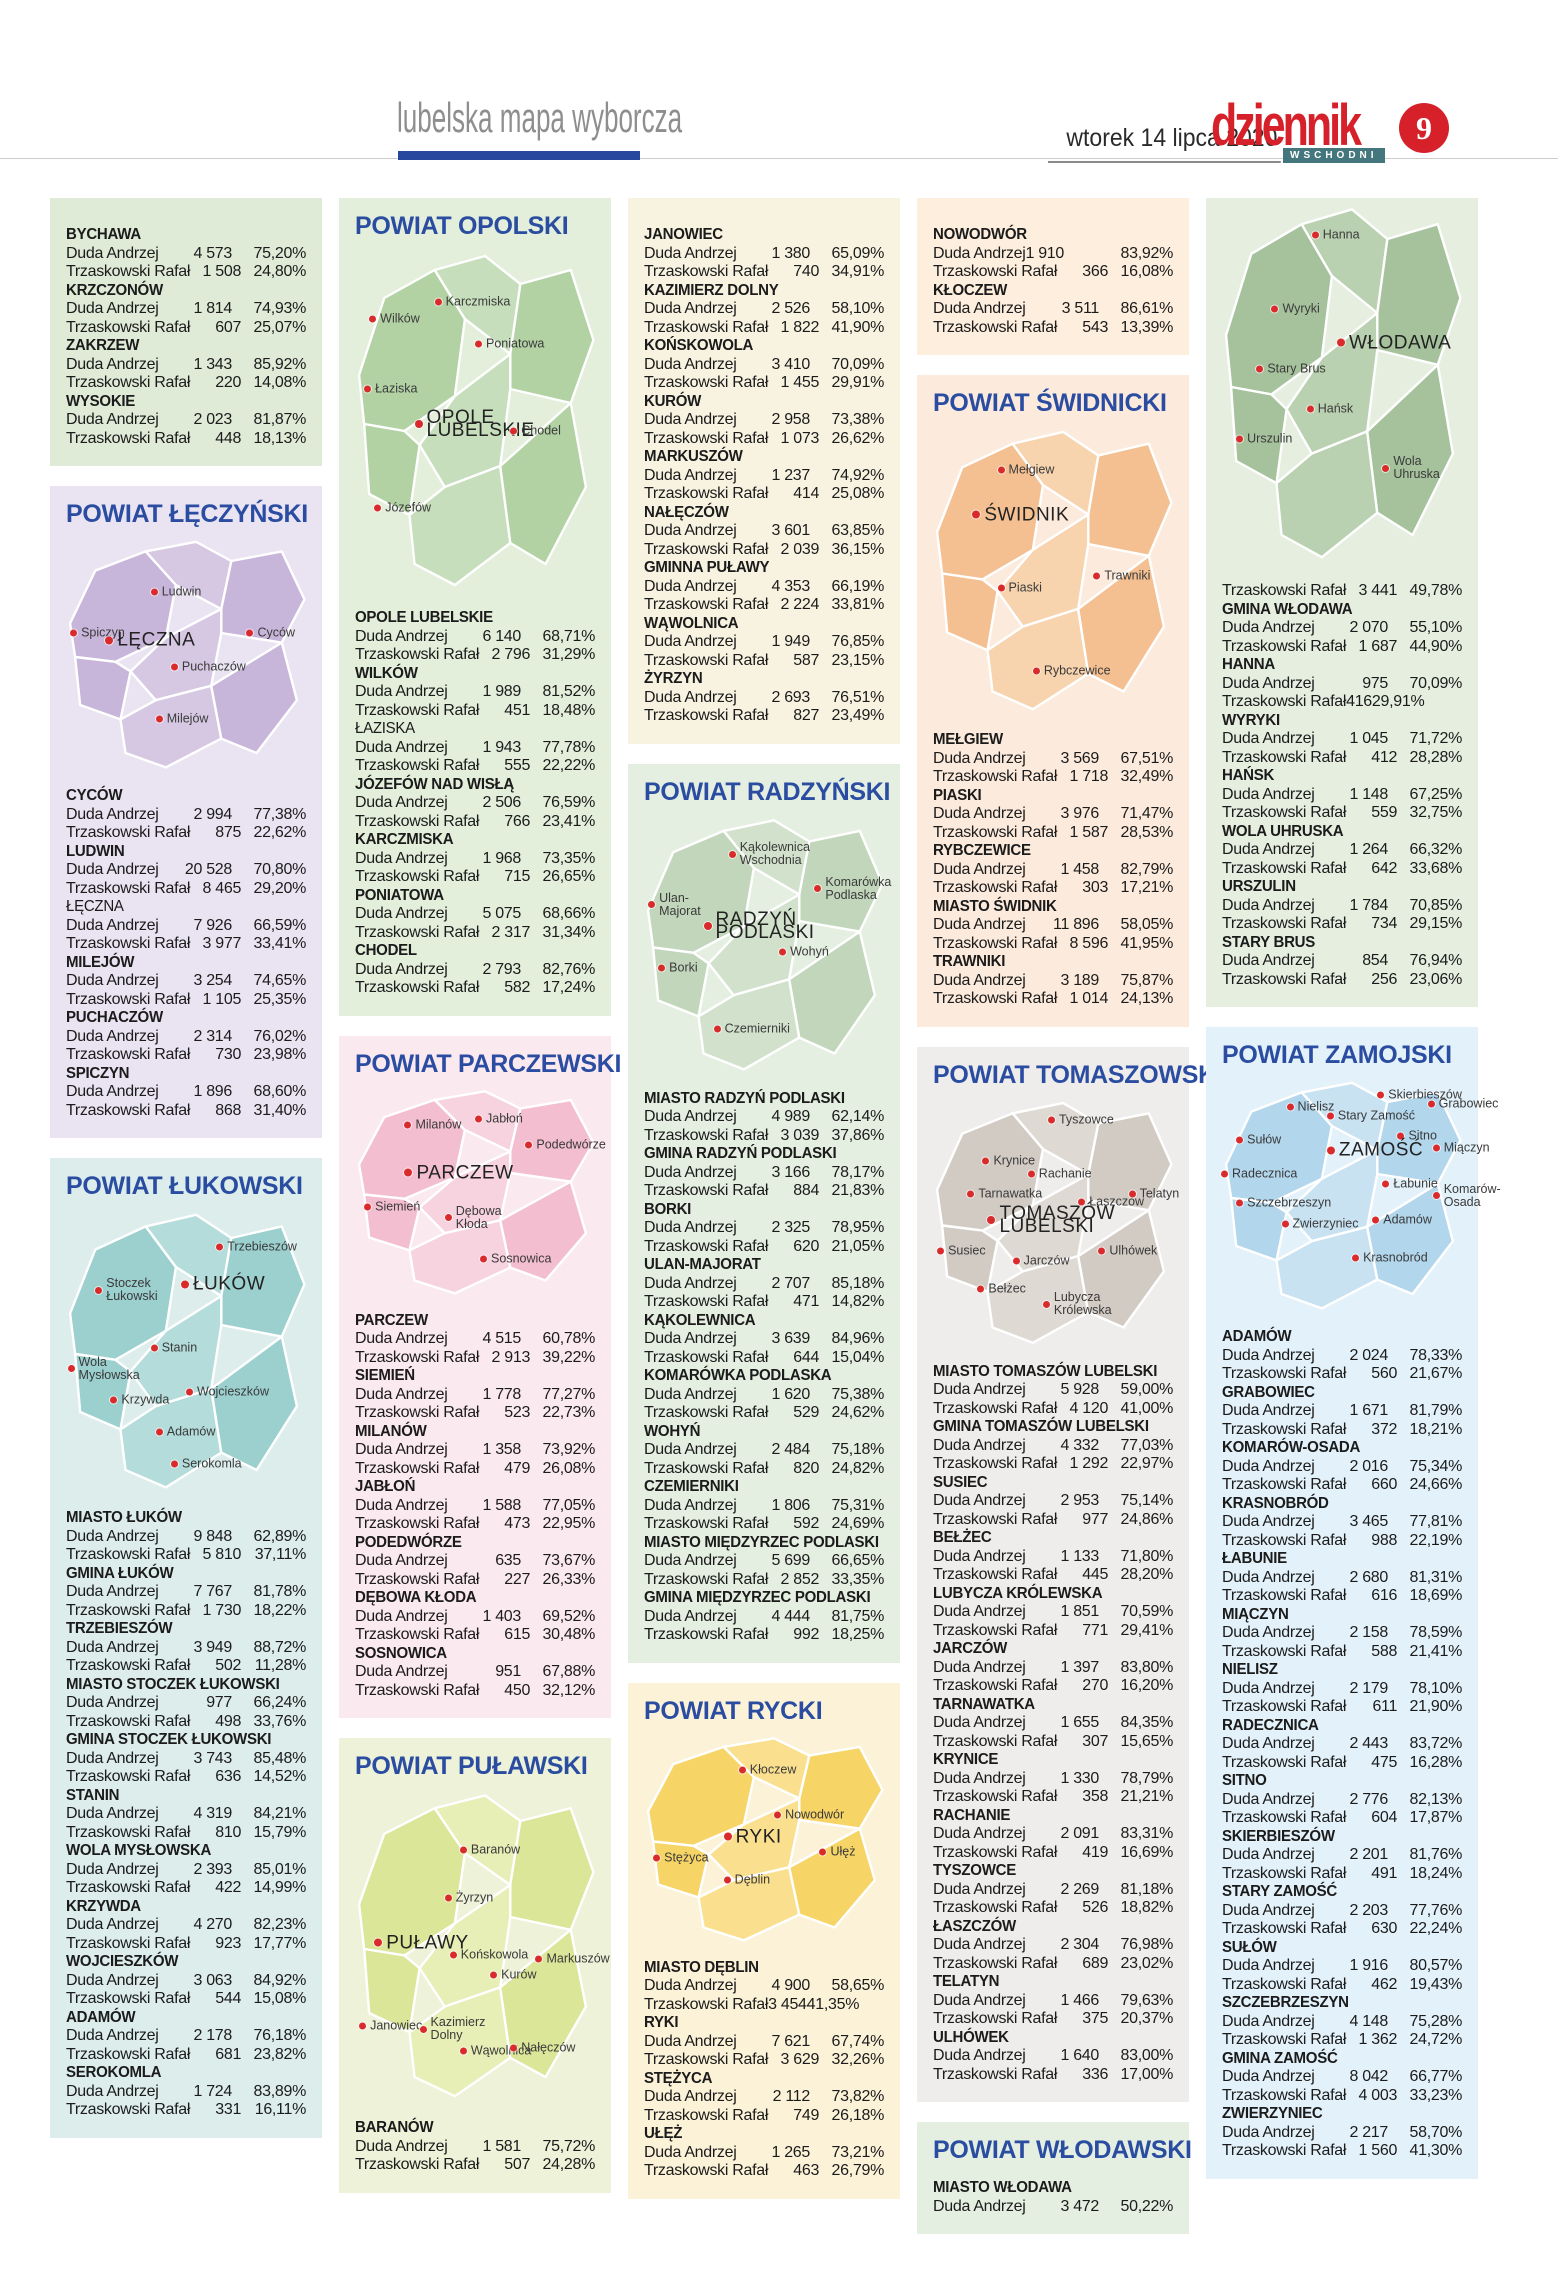 This screenshot has height=2281, width=1558. Describe the element at coordinates (475, 1506) in the screenshot. I see `result-row: Duda Andrzej 1 588 77,05%` at that location.